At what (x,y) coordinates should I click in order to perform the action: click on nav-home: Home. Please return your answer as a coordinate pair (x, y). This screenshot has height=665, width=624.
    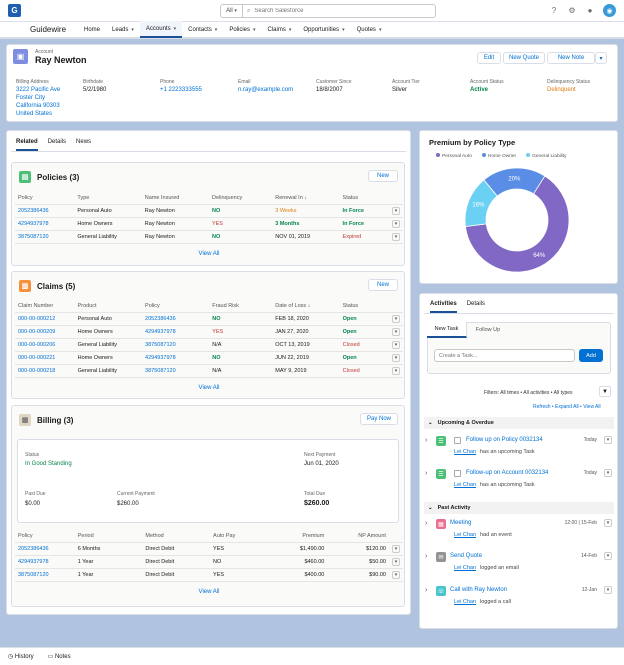
    Looking at the image, I should click on (92, 29).